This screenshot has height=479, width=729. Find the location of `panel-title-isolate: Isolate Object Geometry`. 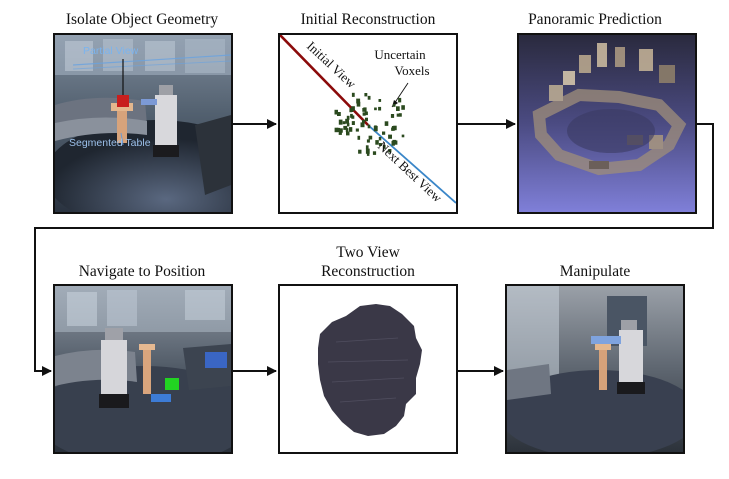

panel-title-isolate: Isolate Object Geometry is located at coordinates (142, 19).